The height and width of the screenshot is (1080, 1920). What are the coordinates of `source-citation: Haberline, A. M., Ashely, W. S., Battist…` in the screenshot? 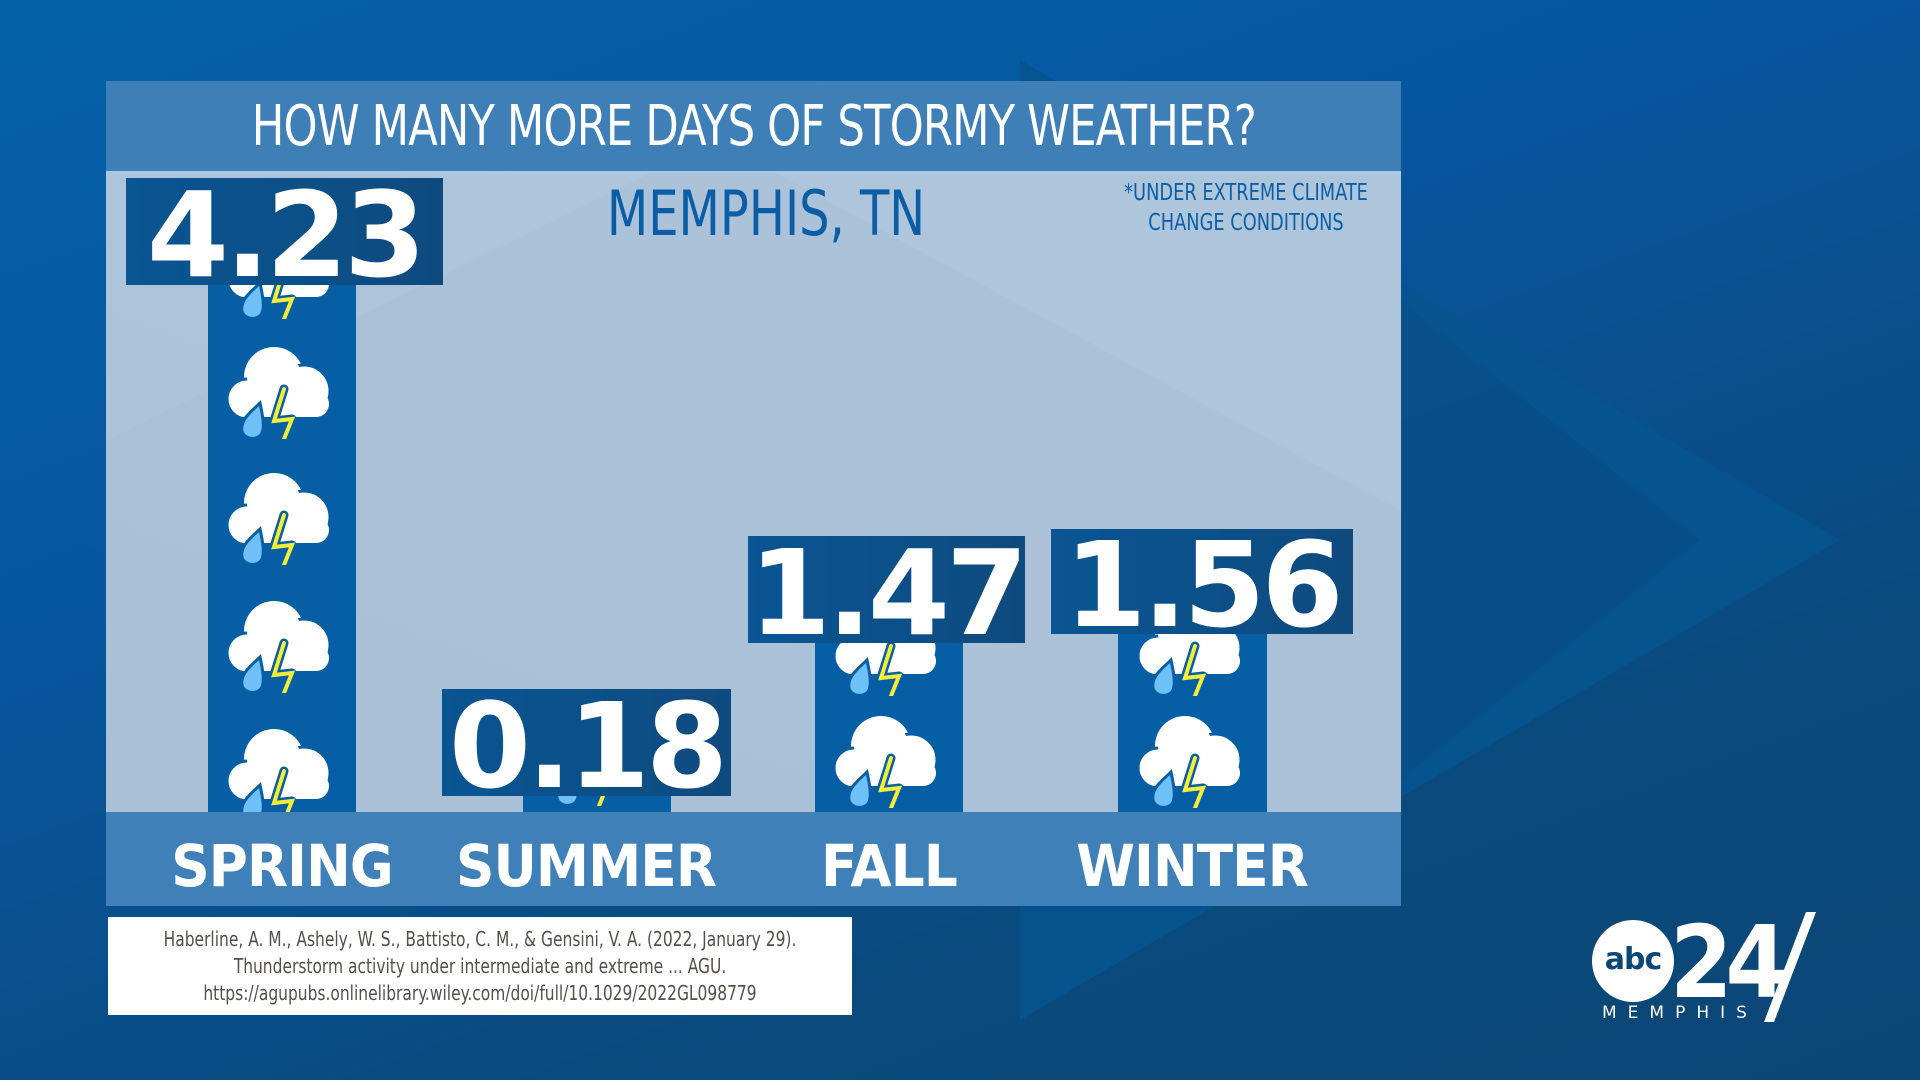 It's located at (480, 966).